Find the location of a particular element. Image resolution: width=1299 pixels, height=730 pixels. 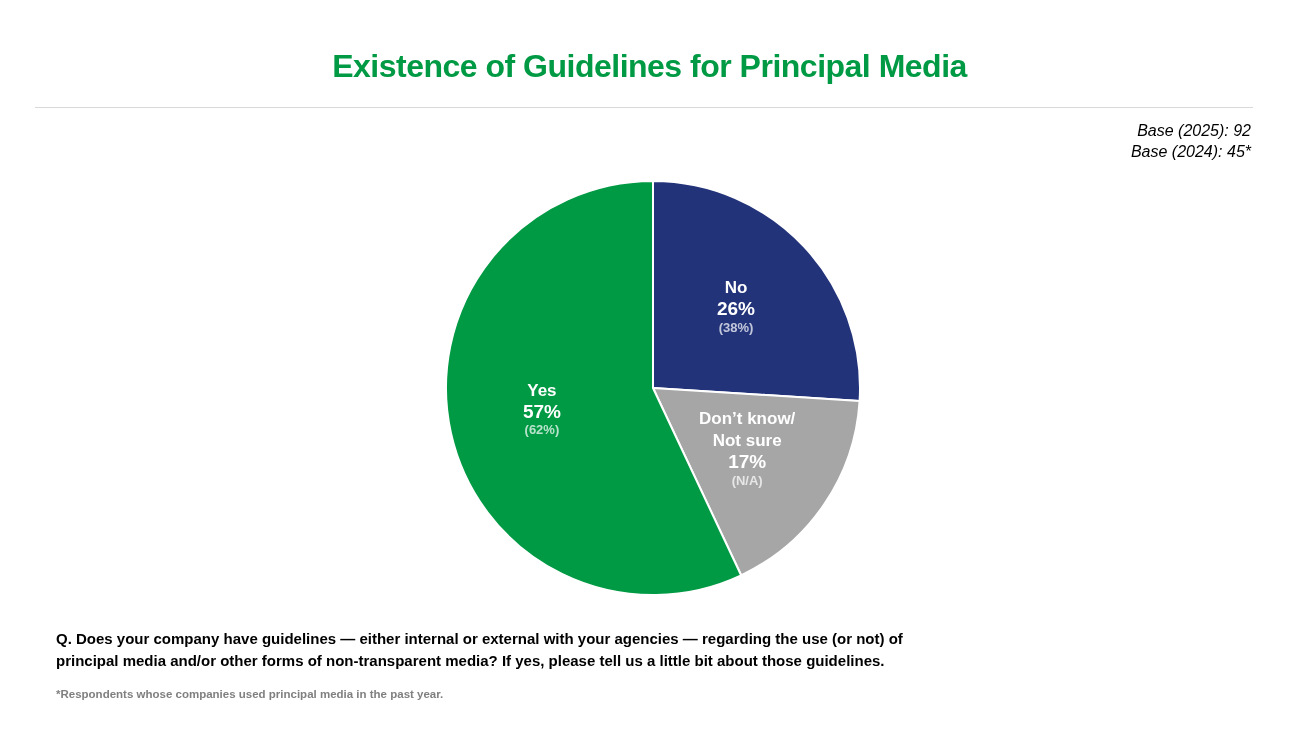

data-label: 26% is located at coordinates (736, 309).